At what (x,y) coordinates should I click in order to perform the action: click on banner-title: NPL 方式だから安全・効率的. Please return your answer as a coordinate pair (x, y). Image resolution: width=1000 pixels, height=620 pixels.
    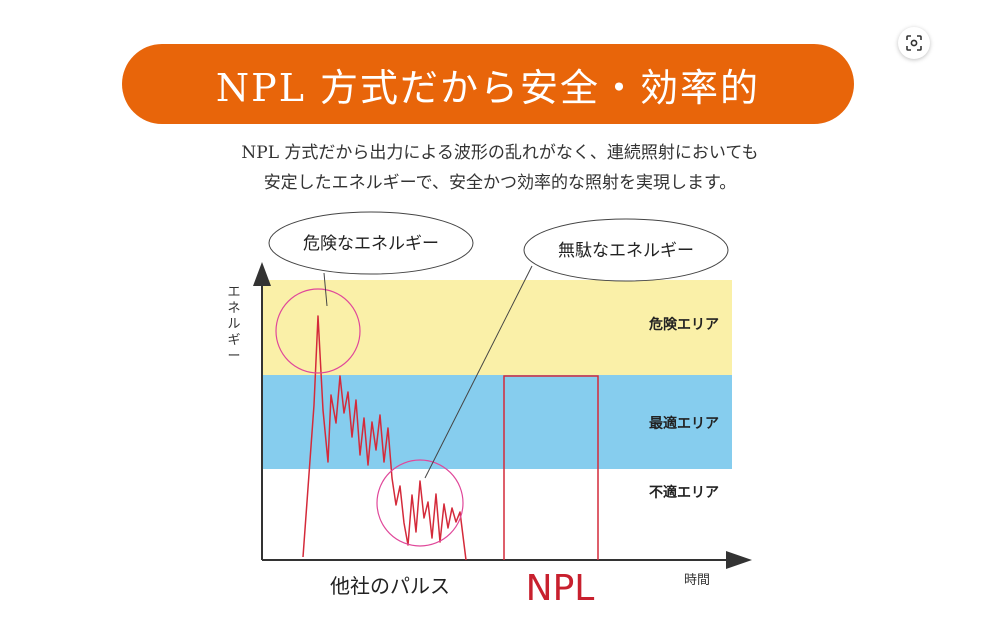
    Looking at the image, I should click on (488, 87).